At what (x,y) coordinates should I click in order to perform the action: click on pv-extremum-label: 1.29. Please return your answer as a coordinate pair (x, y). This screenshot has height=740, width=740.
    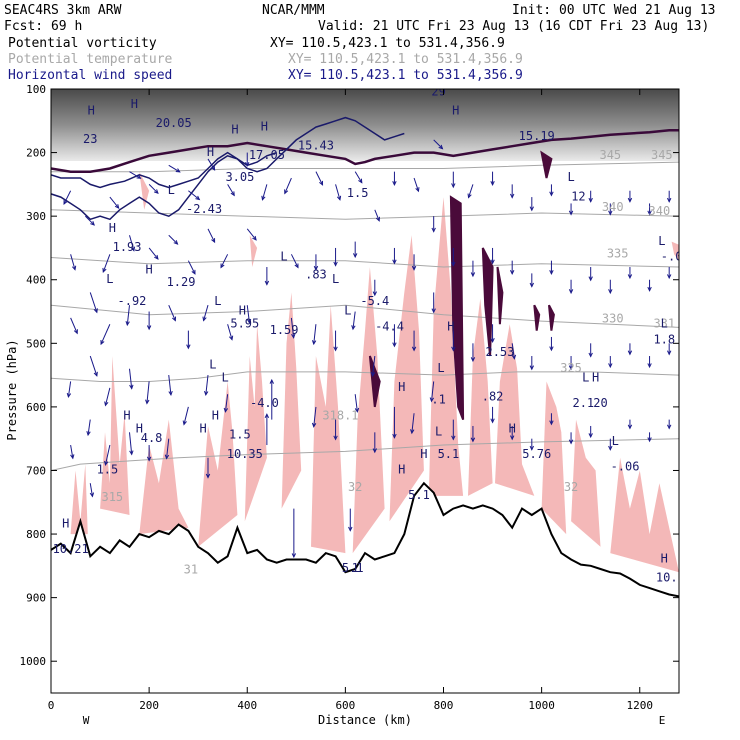
    Looking at the image, I should click on (181, 282).